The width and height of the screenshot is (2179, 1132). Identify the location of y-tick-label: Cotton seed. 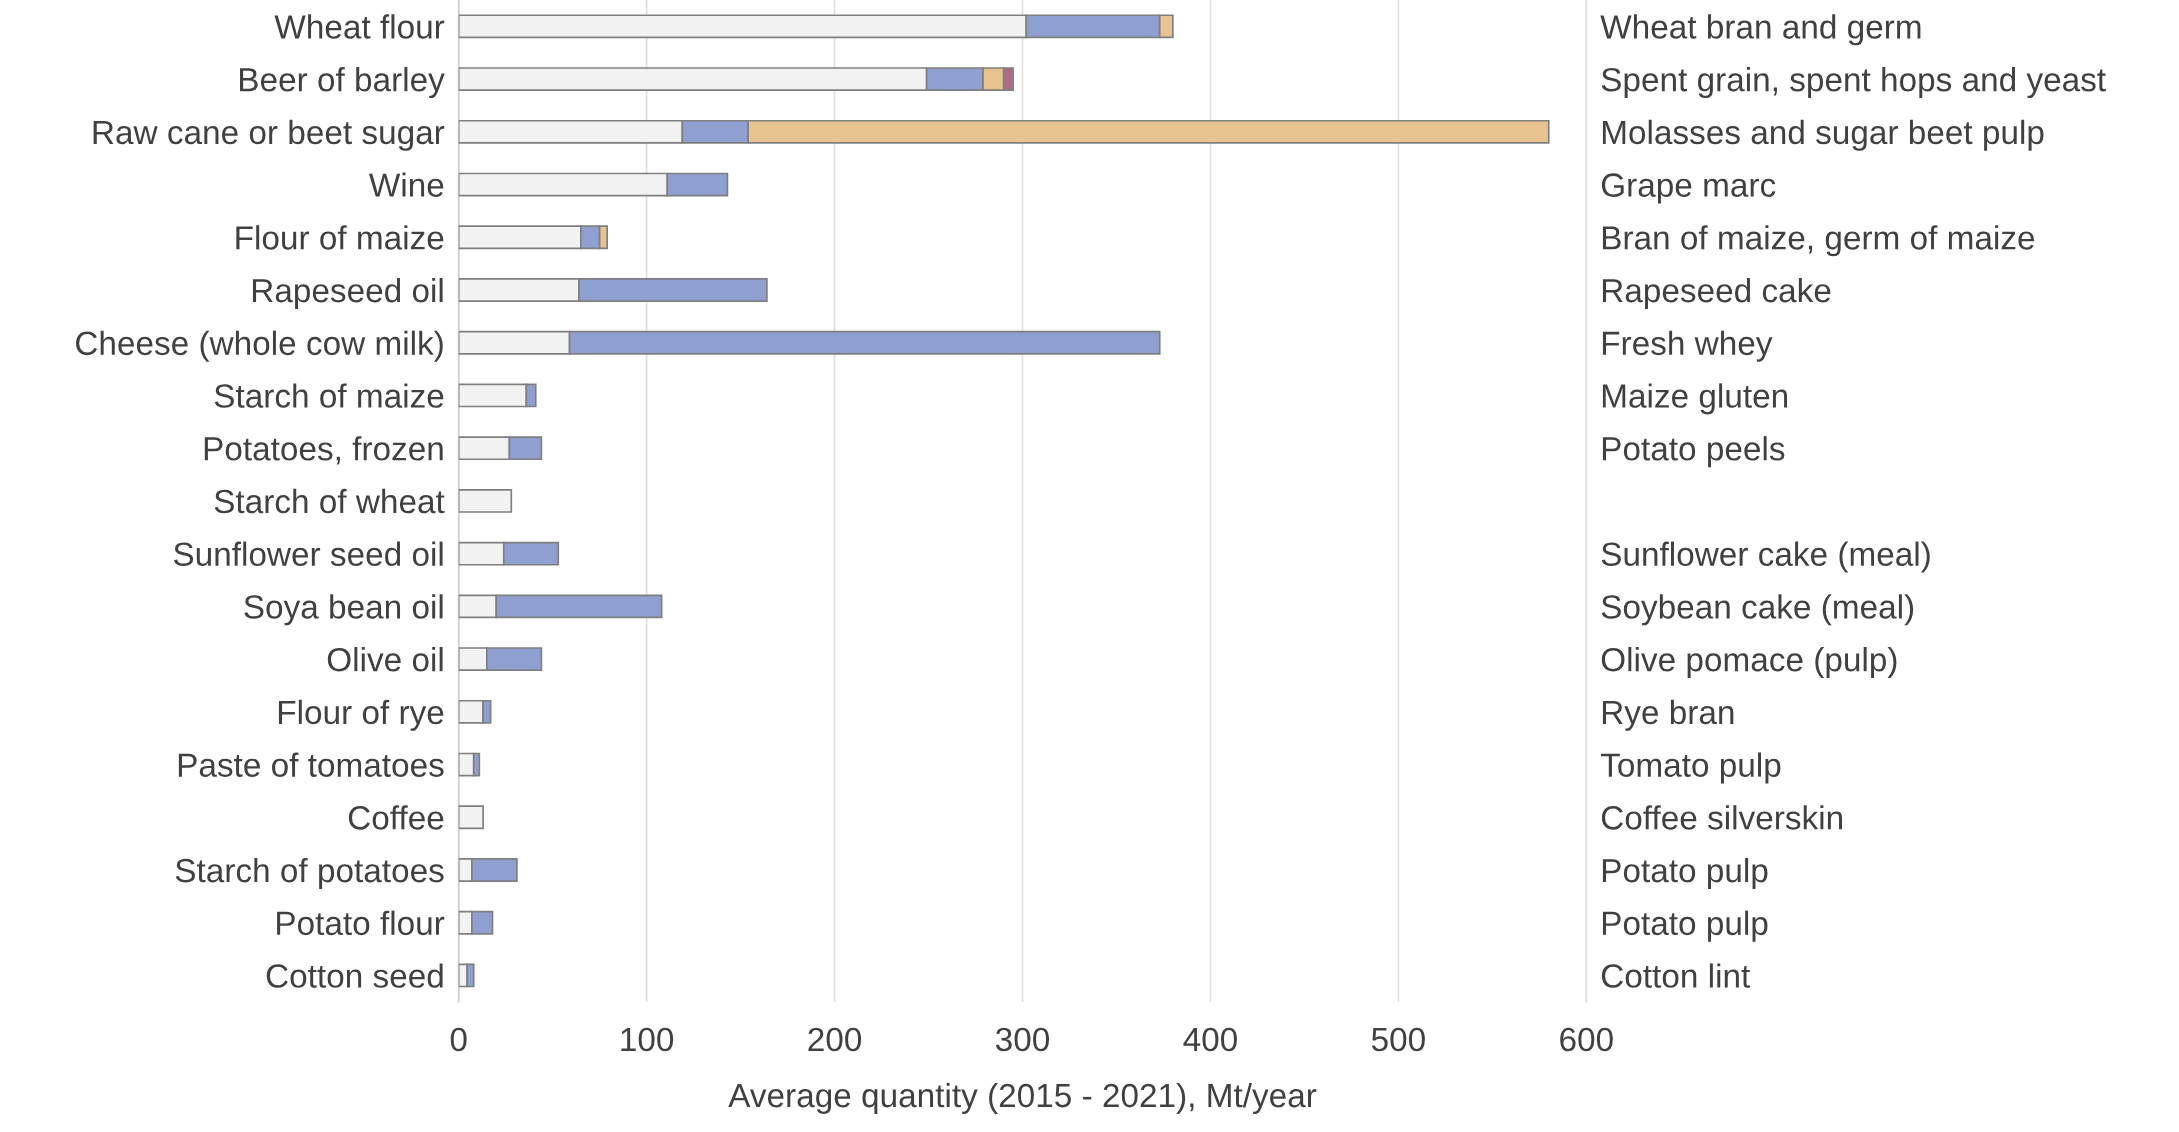
(354, 975).